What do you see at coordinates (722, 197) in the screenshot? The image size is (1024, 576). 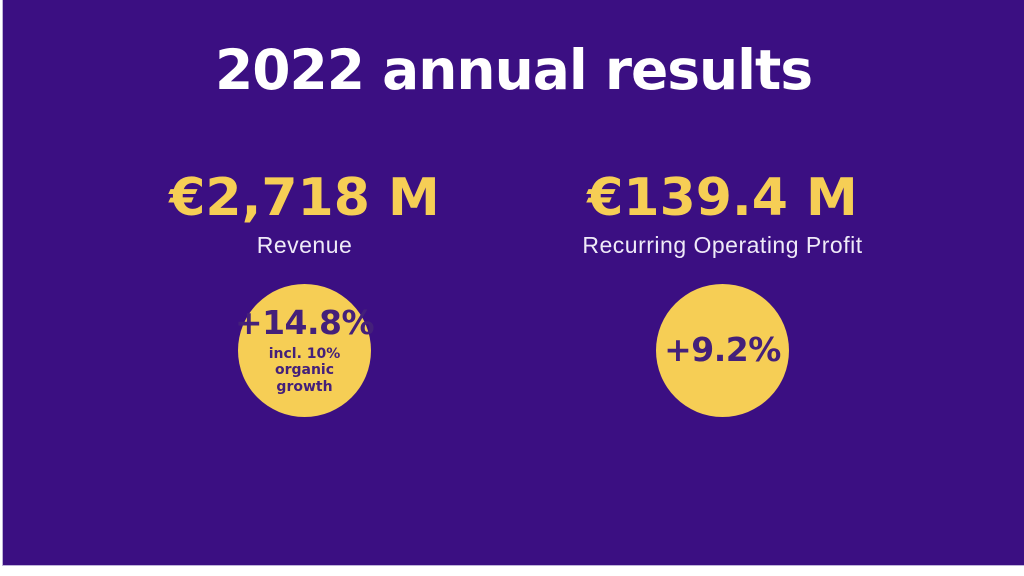 I see `operating-profit-value: €139.4 M` at bounding box center [722, 197].